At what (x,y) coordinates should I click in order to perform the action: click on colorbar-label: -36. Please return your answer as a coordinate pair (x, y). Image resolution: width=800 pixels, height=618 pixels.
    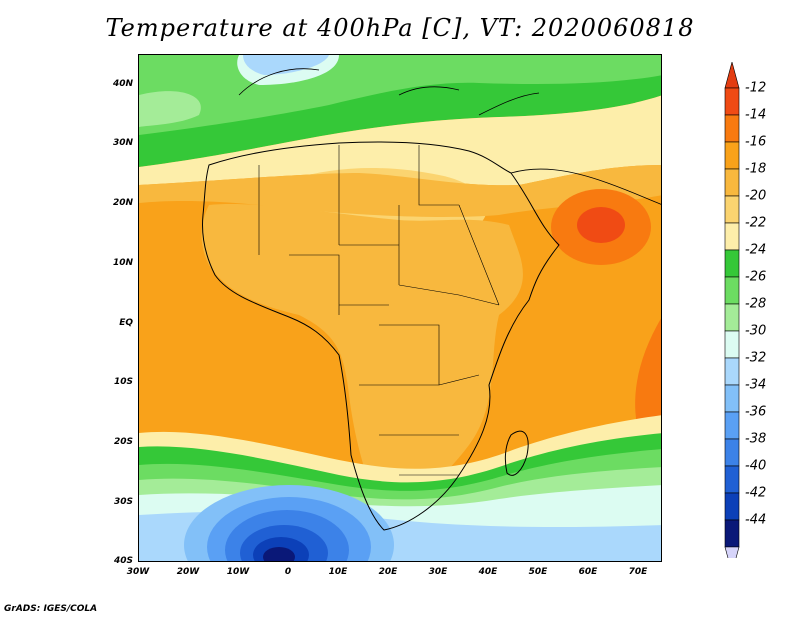
    Looking at the image, I should click on (756, 412).